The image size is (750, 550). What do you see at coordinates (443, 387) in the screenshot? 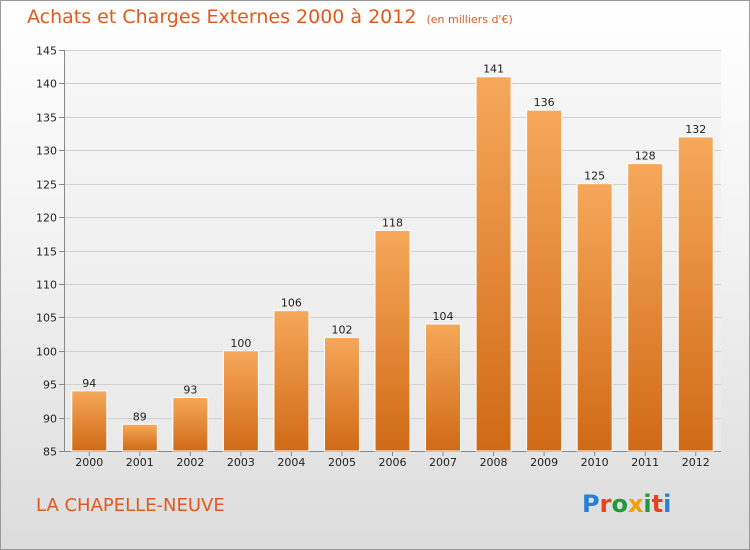
I see `bar-2007` at bounding box center [443, 387].